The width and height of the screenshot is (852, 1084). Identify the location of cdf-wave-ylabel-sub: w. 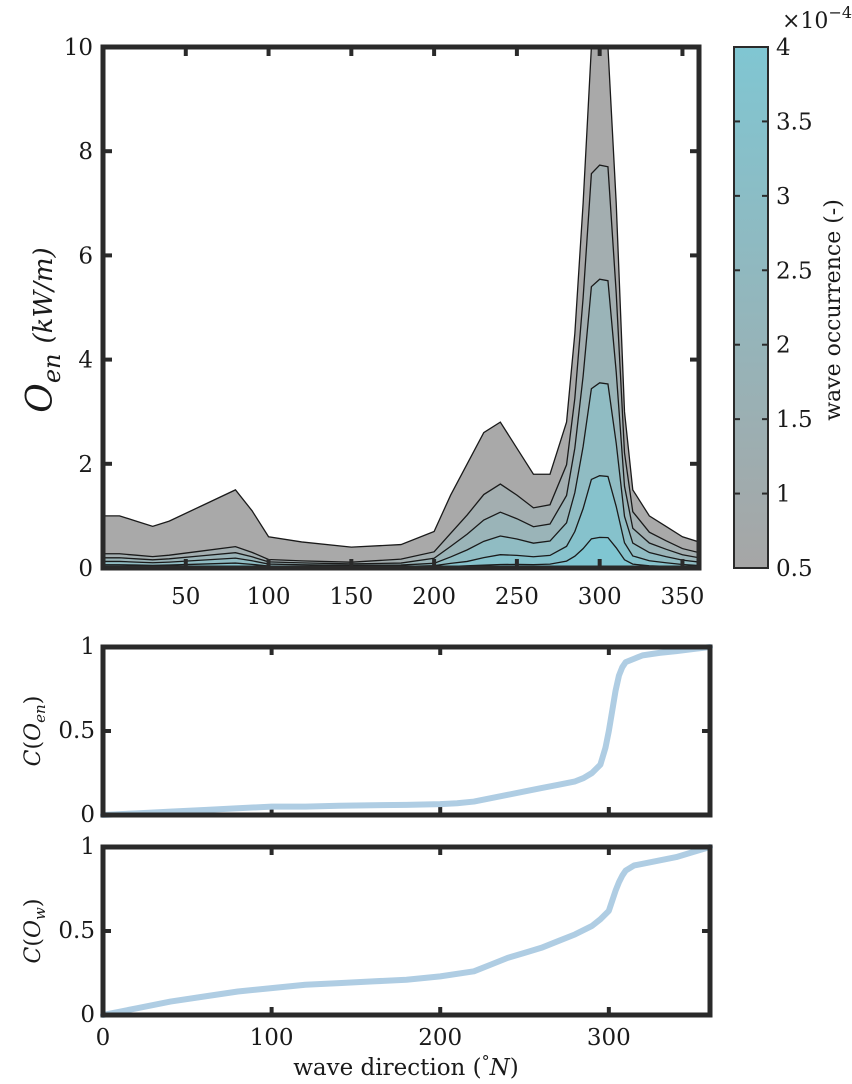
(40, 913).